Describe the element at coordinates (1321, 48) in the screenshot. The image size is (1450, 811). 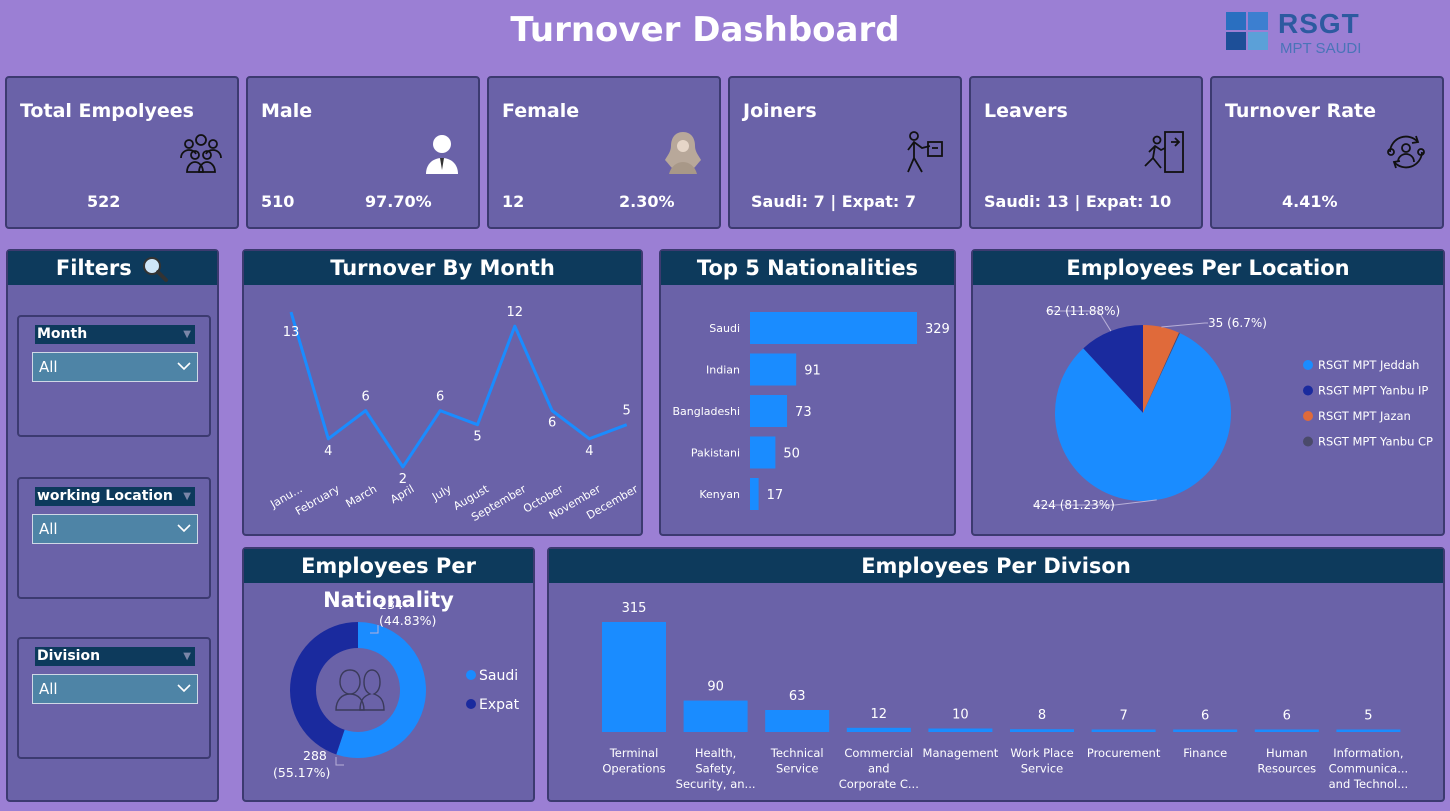
I see `logo-subtext: MPT SAUDI` at that location.